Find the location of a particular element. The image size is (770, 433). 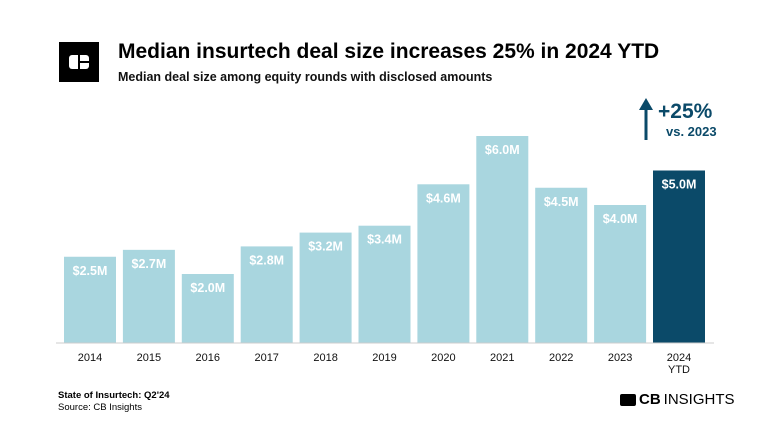

bar-2018 is located at coordinates (325, 287).